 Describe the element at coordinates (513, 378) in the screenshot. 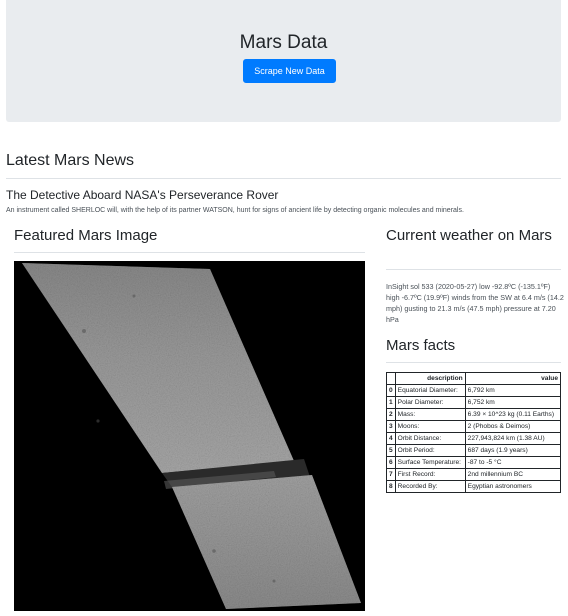

I see `column-header-value: value` at that location.